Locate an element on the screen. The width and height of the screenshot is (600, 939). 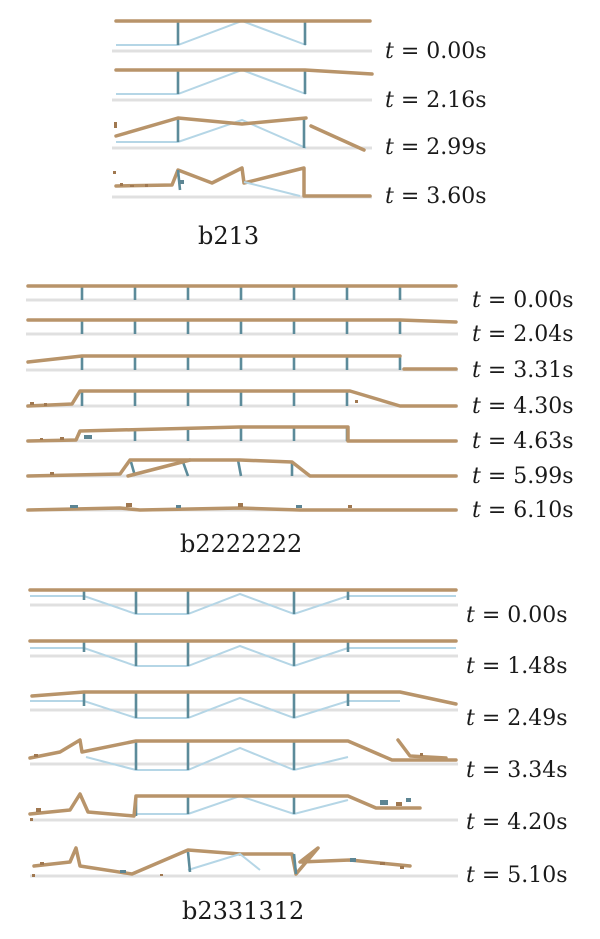
frame-b2222222-t6 is located at coordinates (242, 507).